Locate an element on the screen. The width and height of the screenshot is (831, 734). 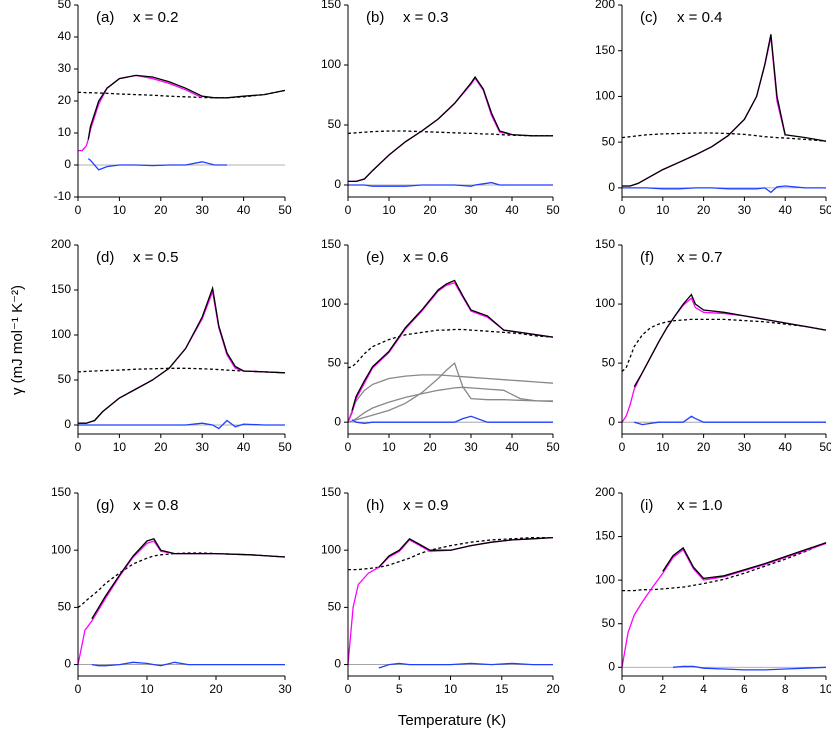
x-tick-label: 4 is located at coordinates (703, 689).